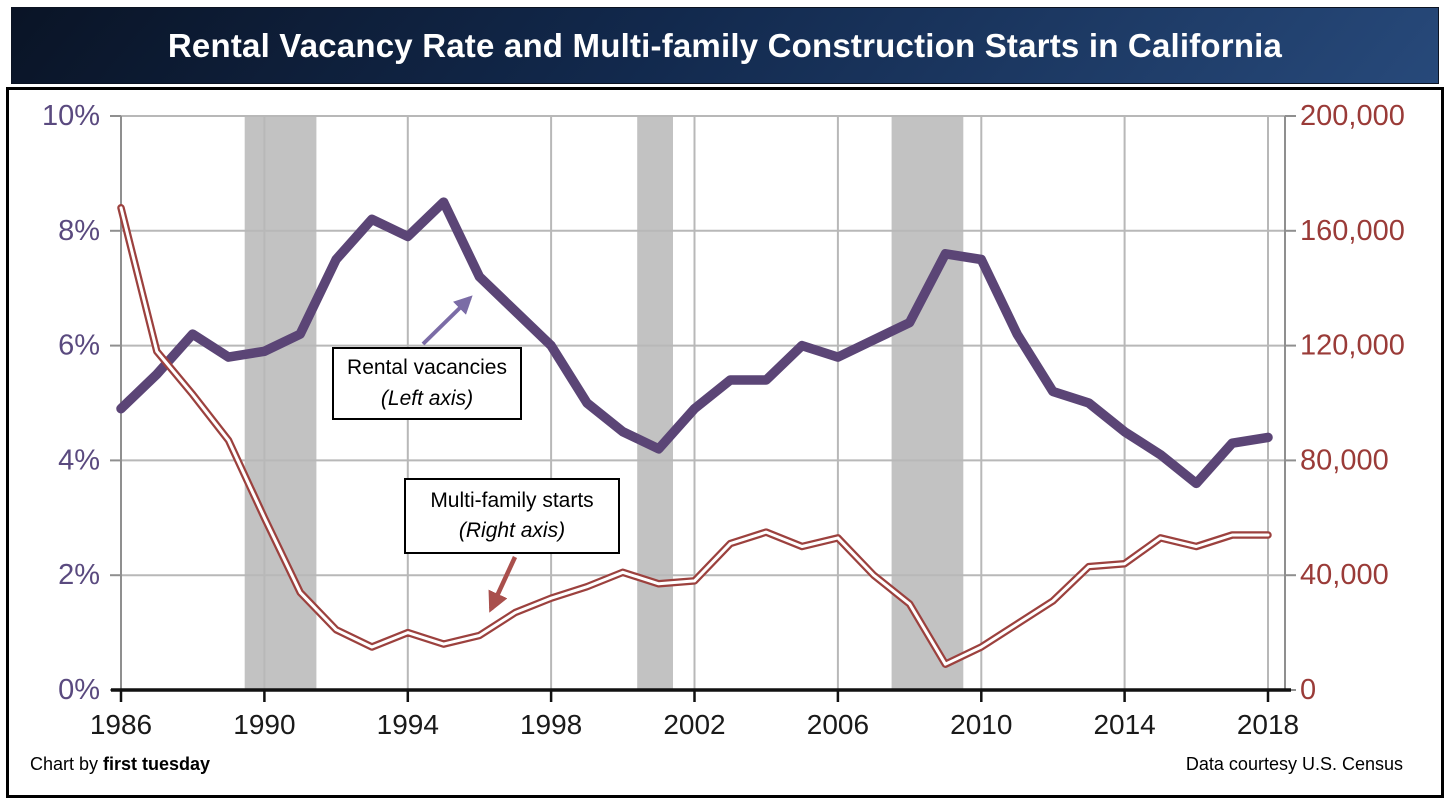 The width and height of the screenshot is (1450, 802). Describe the element at coordinates (981, 724) in the screenshot. I see `svg-text: 2010` at that location.